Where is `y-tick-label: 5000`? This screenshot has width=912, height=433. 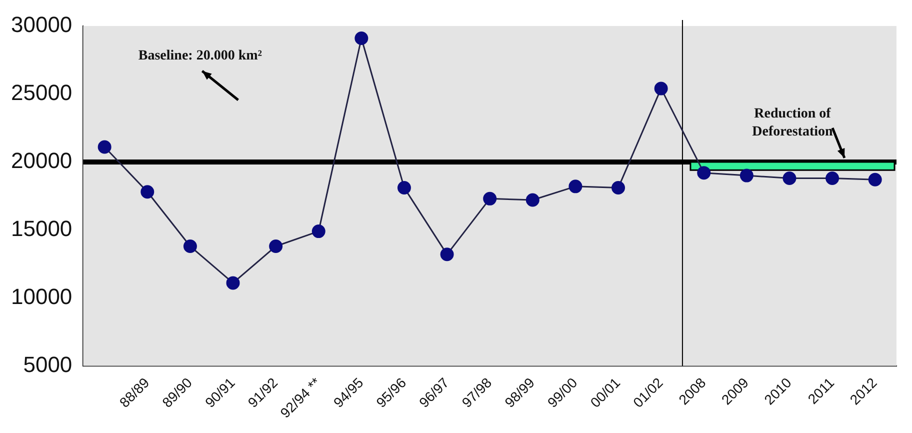 y-tick-label: 5000 is located at coordinates (47, 364).